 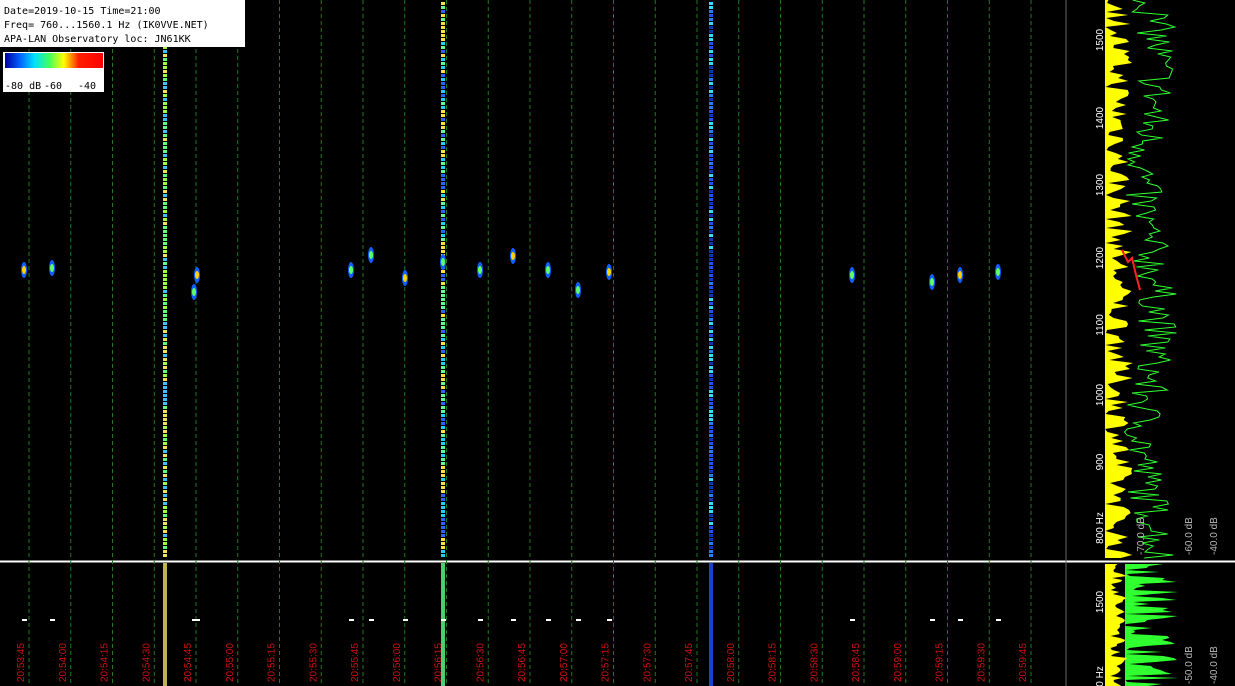 What do you see at coordinates (146, 662) in the screenshot?
I see `time-label: 20:54:30` at bounding box center [146, 662].